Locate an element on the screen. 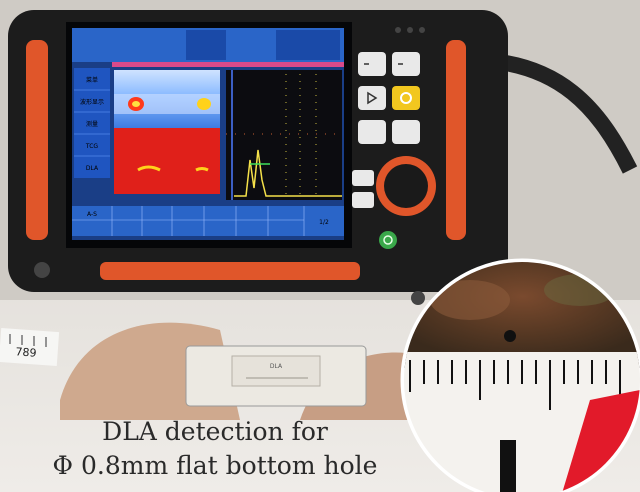 The width and height of the screenshot is (640, 492). hardware-buttons is located at coordinates (394, 138).